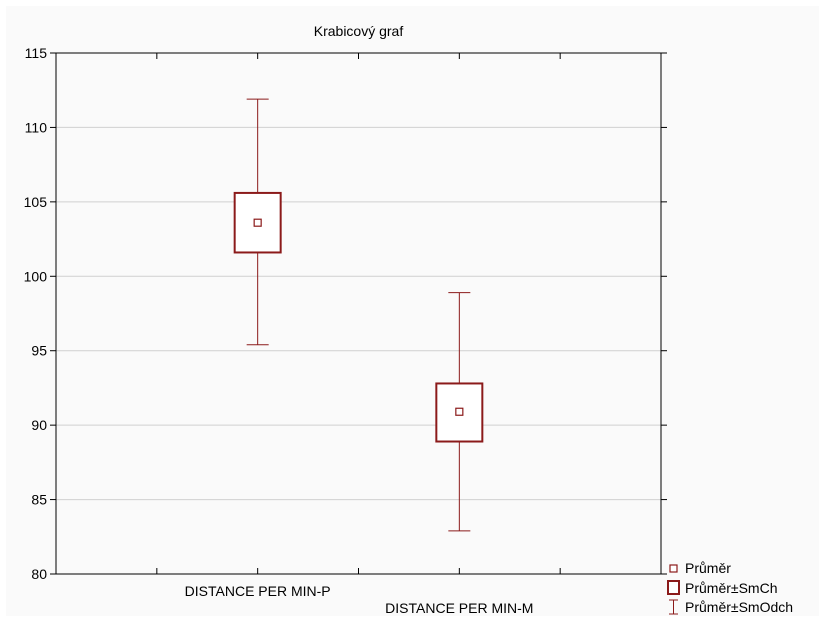 The height and width of the screenshot is (620, 825). I want to click on y-tick-label: 100, so click(36, 276).